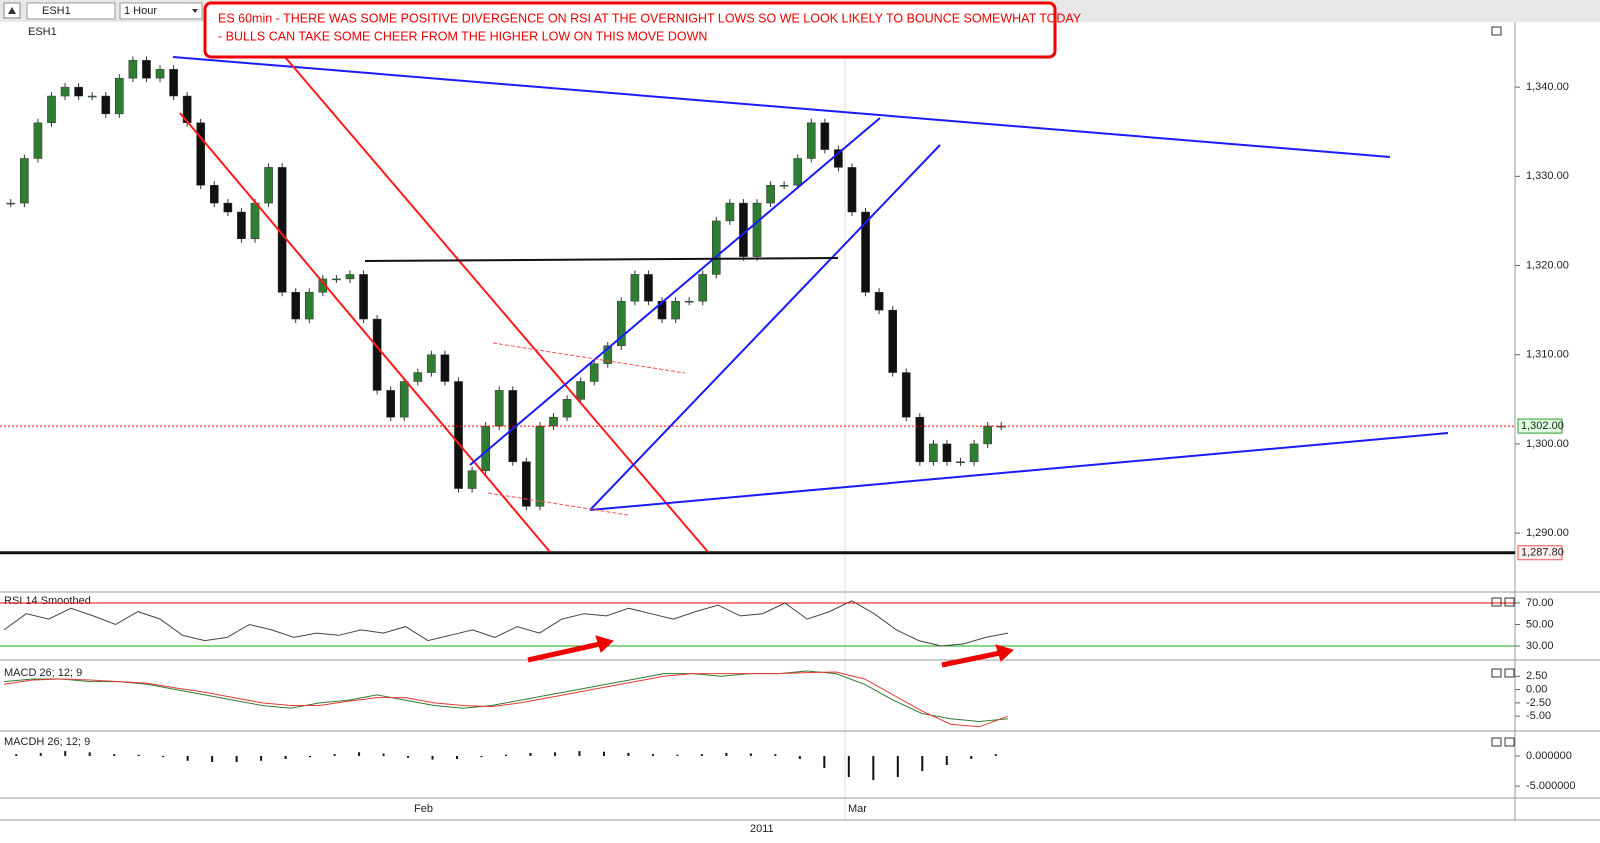 This screenshot has width=1600, height=843. What do you see at coordinates (1540, 603) in the screenshot?
I see `y-tick-label: 70.00` at bounding box center [1540, 603].